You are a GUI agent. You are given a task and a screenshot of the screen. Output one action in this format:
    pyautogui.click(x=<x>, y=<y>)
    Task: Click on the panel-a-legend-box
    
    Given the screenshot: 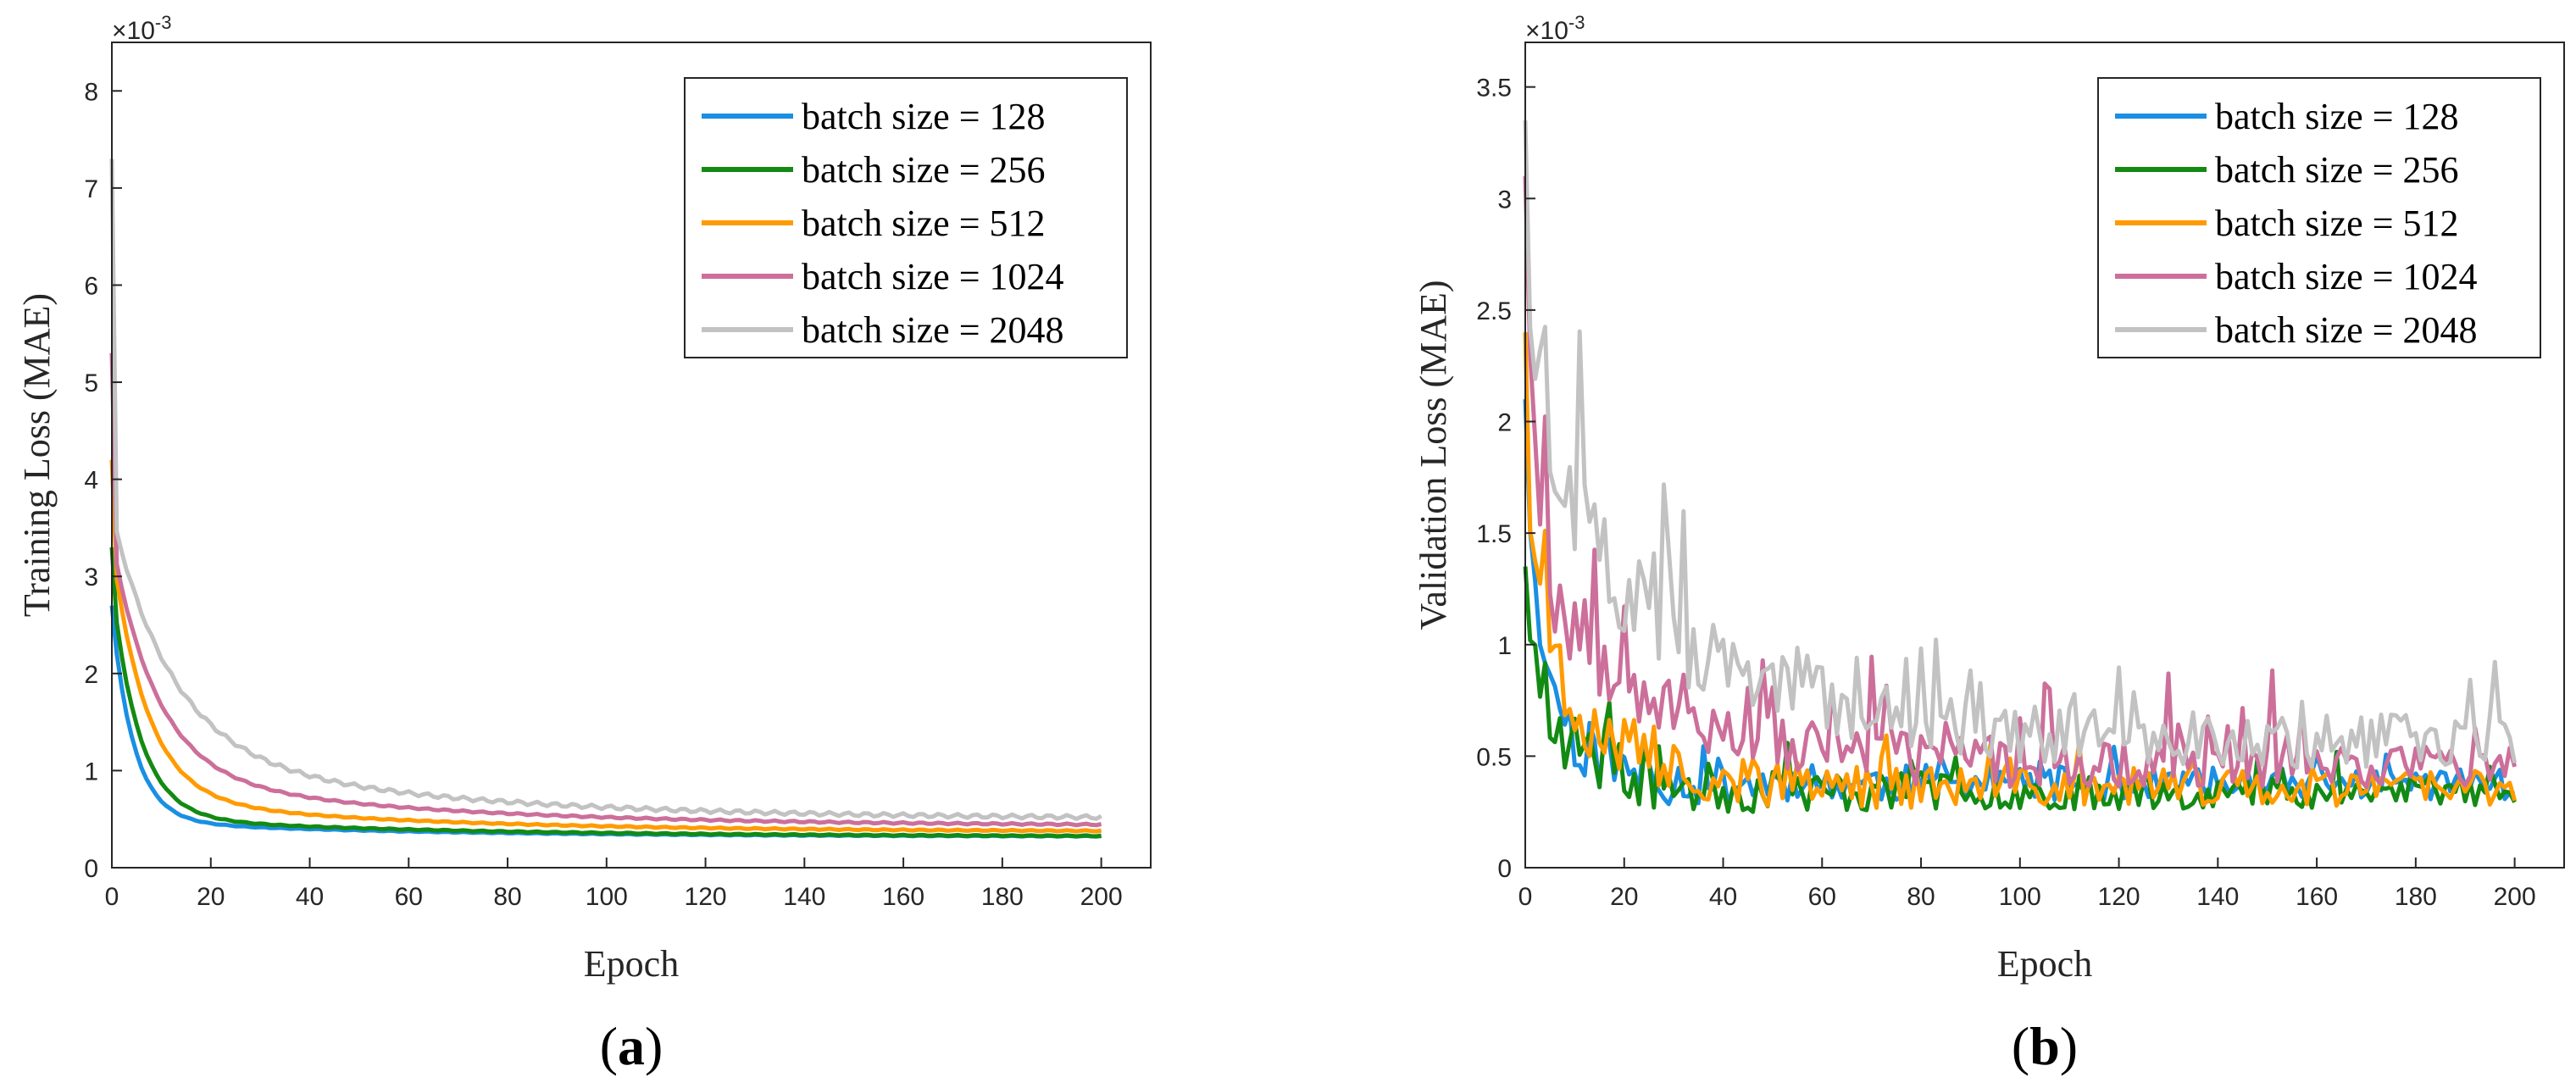 What is the action you would take?
    pyautogui.click(x=906, y=218)
    